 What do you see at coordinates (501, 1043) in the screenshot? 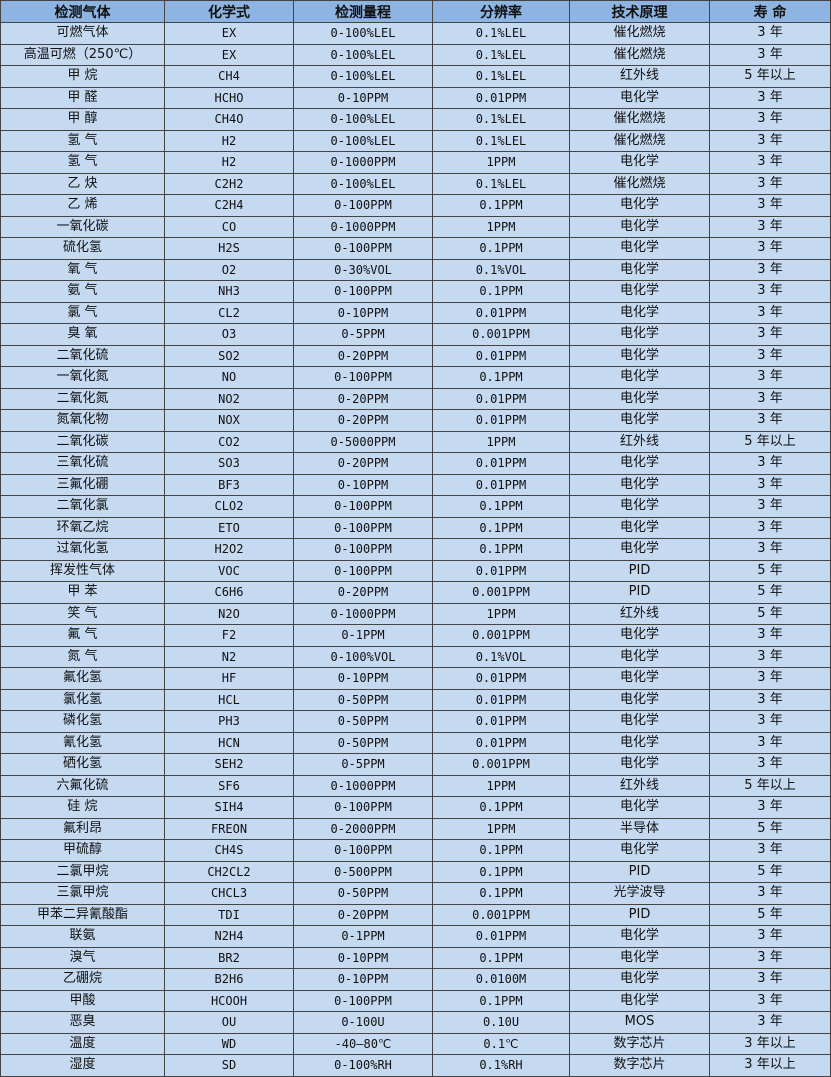
I see `cell-resolution: 0.1℃` at bounding box center [501, 1043].